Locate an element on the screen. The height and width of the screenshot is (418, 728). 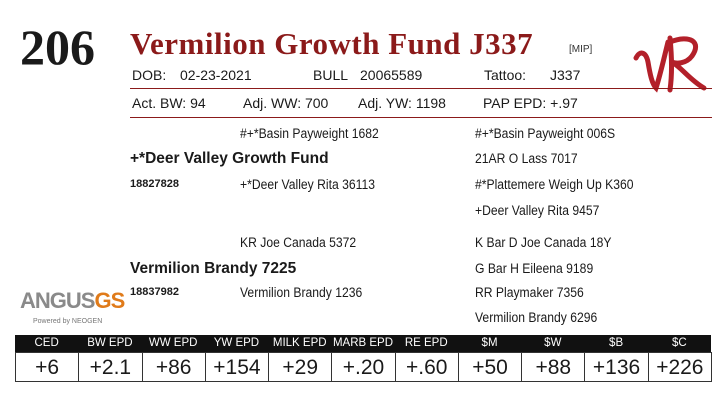
sire-registration: 18827828 is located at coordinates (154, 184).